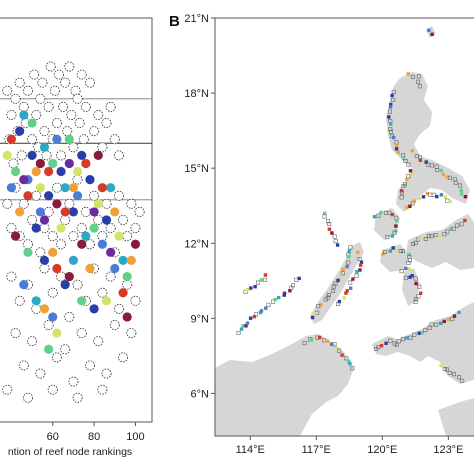 The width and height of the screenshot is (474, 474). Describe the element at coordinates (196, 19) in the screenshot. I see `lat-tick-label: 21°N` at that location.